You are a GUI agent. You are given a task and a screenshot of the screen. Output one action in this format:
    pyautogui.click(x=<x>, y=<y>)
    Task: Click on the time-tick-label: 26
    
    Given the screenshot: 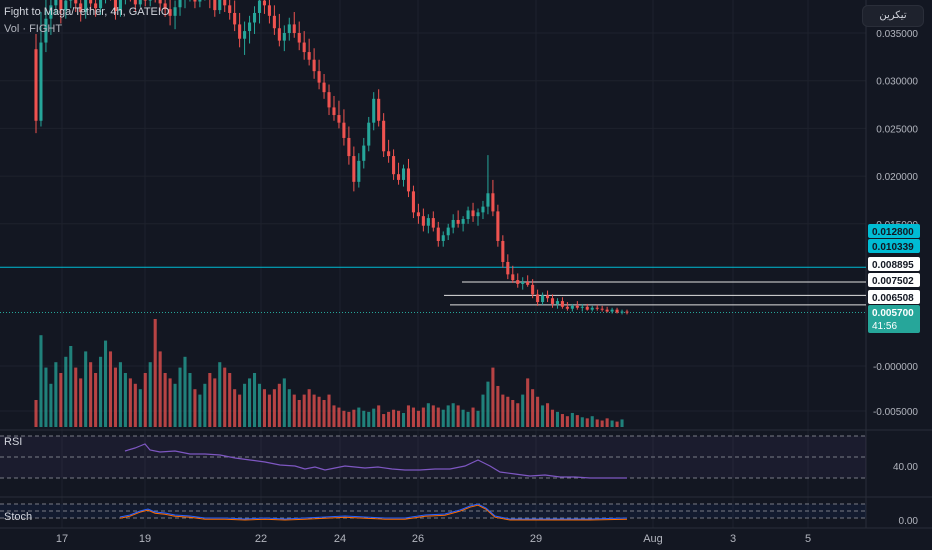 What is the action you would take?
    pyautogui.click(x=418, y=539)
    